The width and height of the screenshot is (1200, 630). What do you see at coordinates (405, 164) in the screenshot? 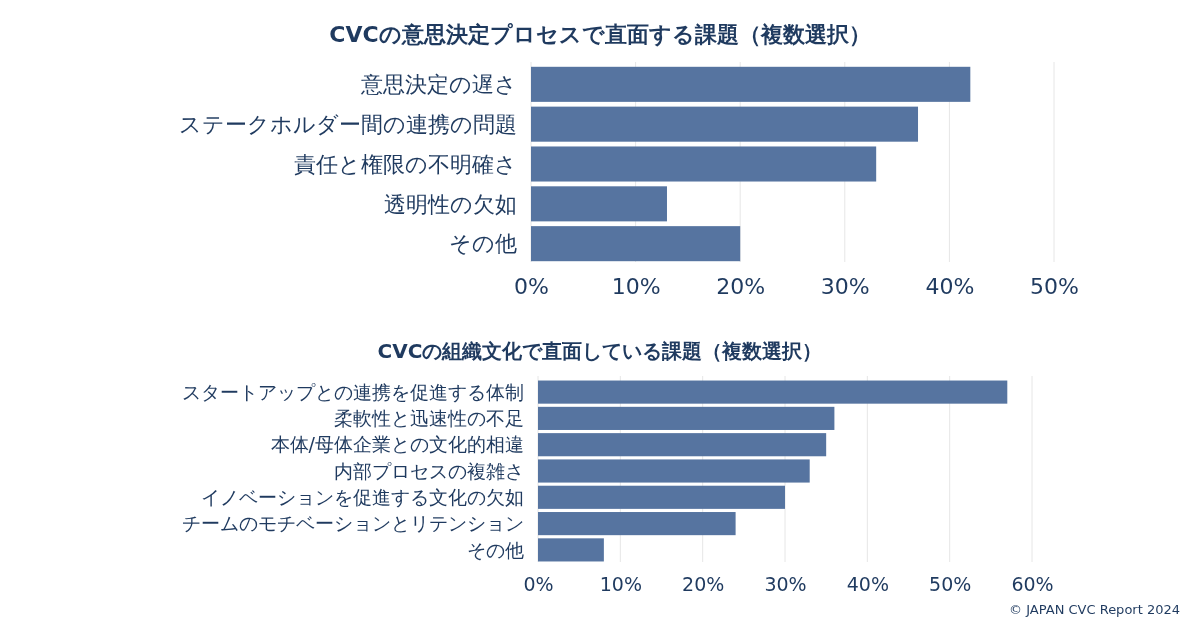
I see `y-tick-label: 責任と権限の不明確さ` at bounding box center [405, 164].